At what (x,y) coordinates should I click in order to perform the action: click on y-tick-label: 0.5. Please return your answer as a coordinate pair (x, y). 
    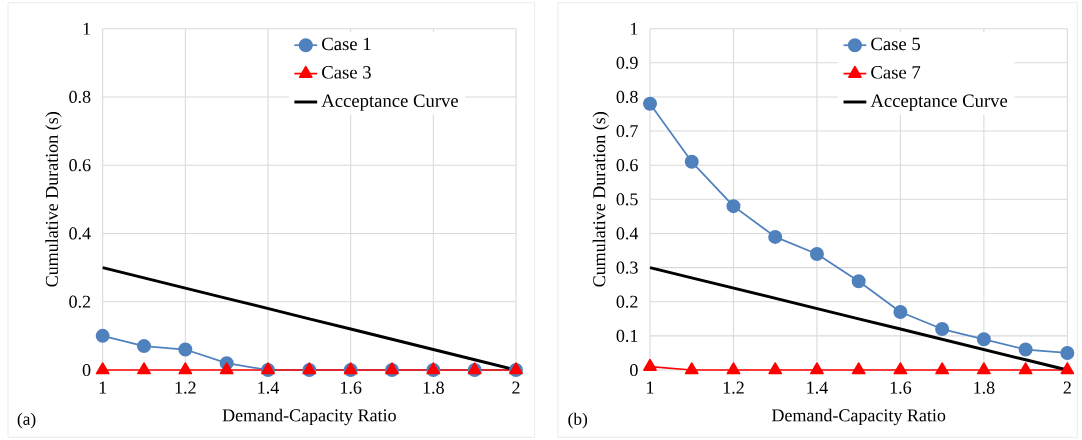
    Looking at the image, I should click on (627, 199).